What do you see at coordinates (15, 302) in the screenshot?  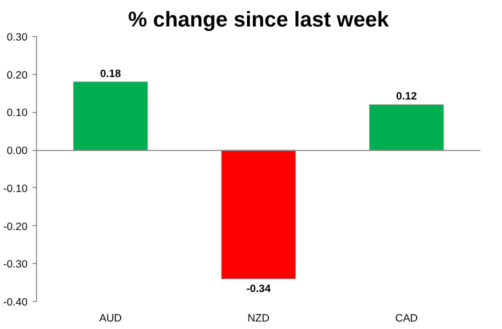 I see `y-tick-label: -0.40` at bounding box center [15, 302].